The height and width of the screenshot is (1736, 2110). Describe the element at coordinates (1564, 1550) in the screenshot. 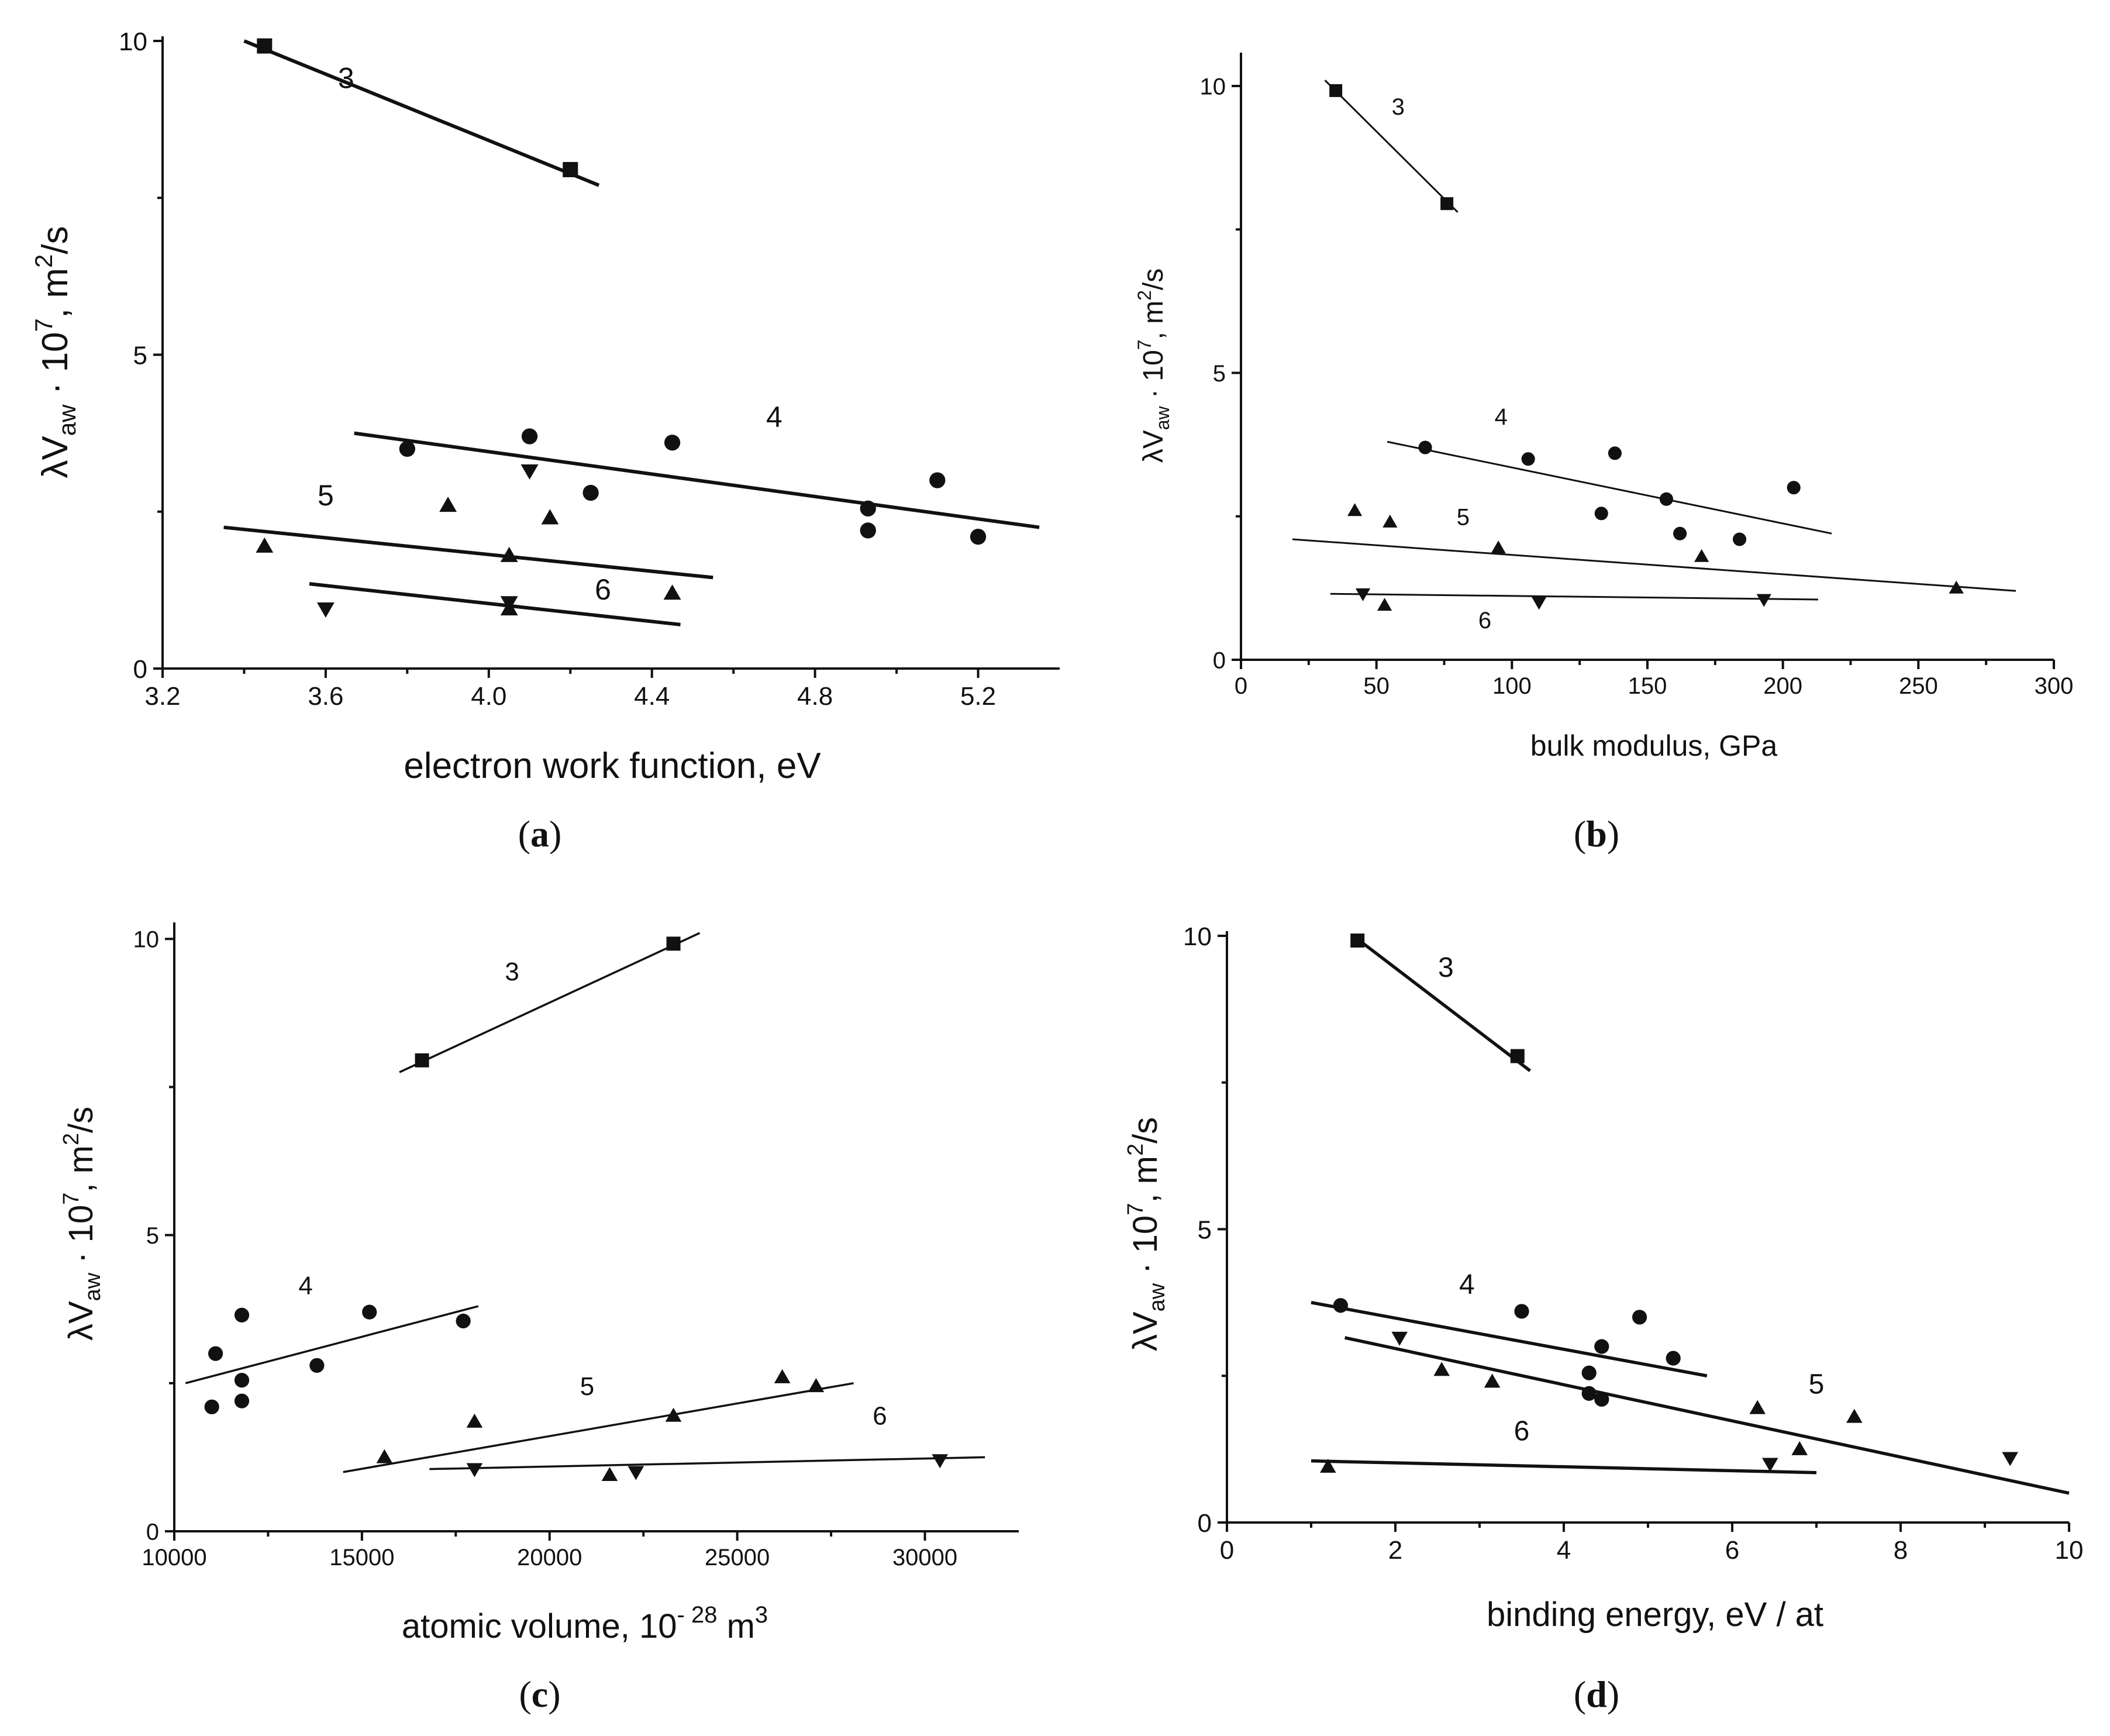

I see `x-tick-label: 4` at that location.